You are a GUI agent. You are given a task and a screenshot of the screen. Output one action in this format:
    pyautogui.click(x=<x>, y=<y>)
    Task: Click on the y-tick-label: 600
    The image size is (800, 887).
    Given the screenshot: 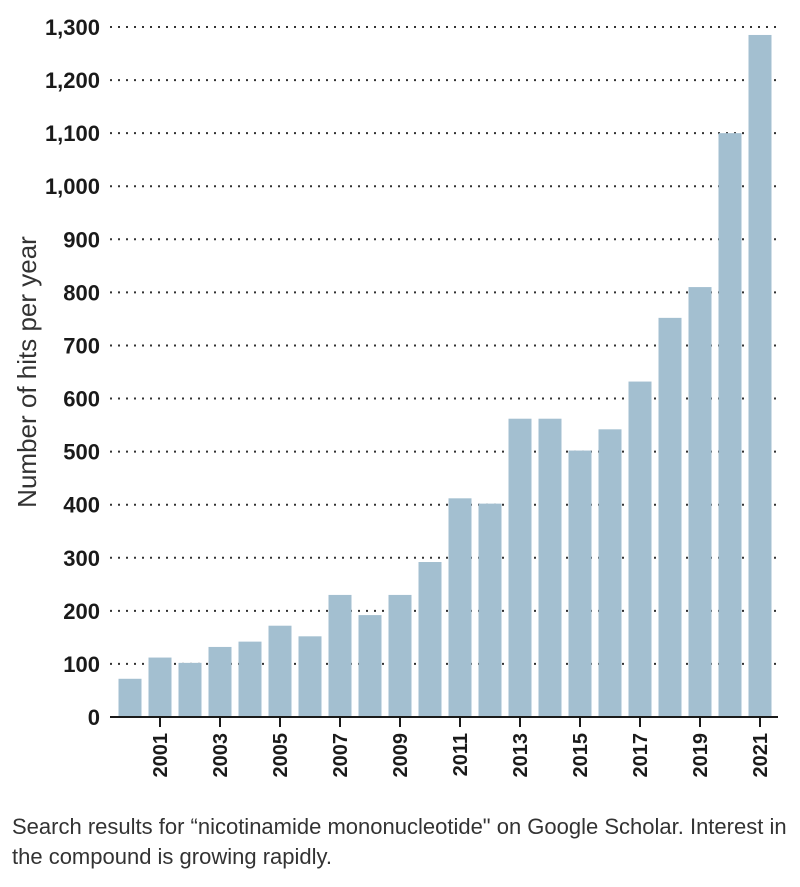 What is the action you would take?
    pyautogui.click(x=81, y=399)
    